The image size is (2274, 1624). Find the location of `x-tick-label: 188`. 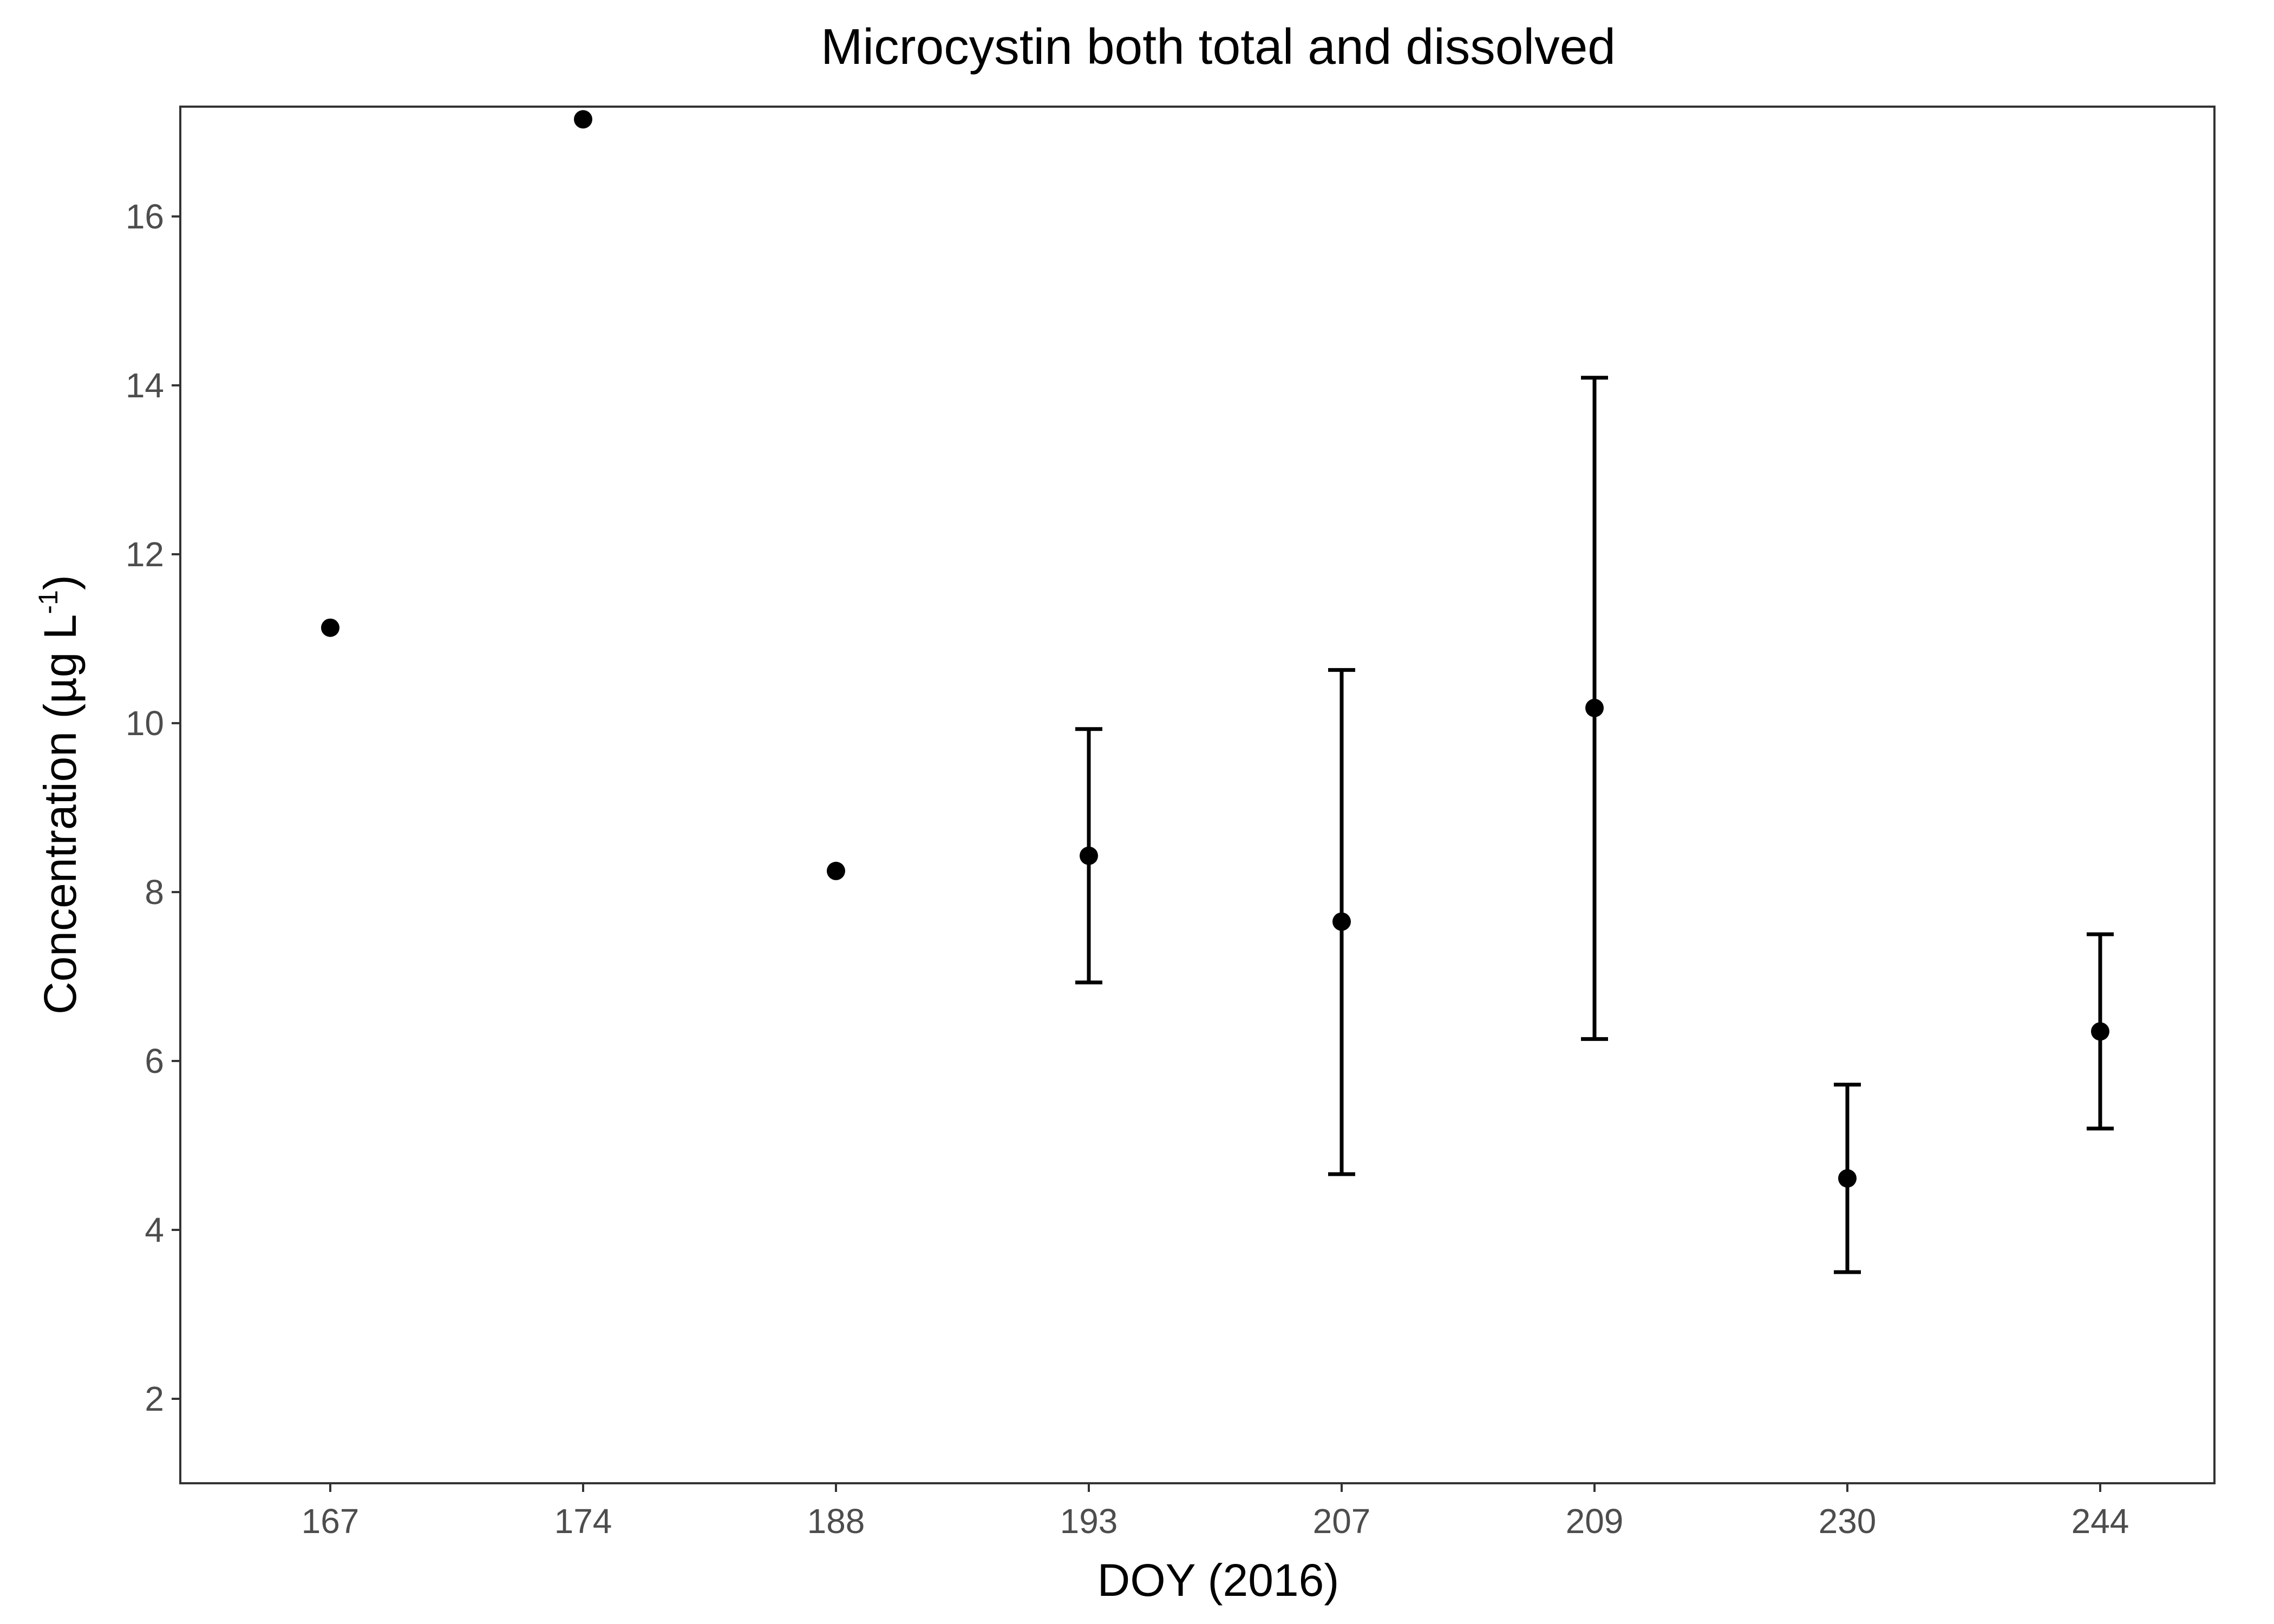

x-tick-label: 188 is located at coordinates (836, 1521).